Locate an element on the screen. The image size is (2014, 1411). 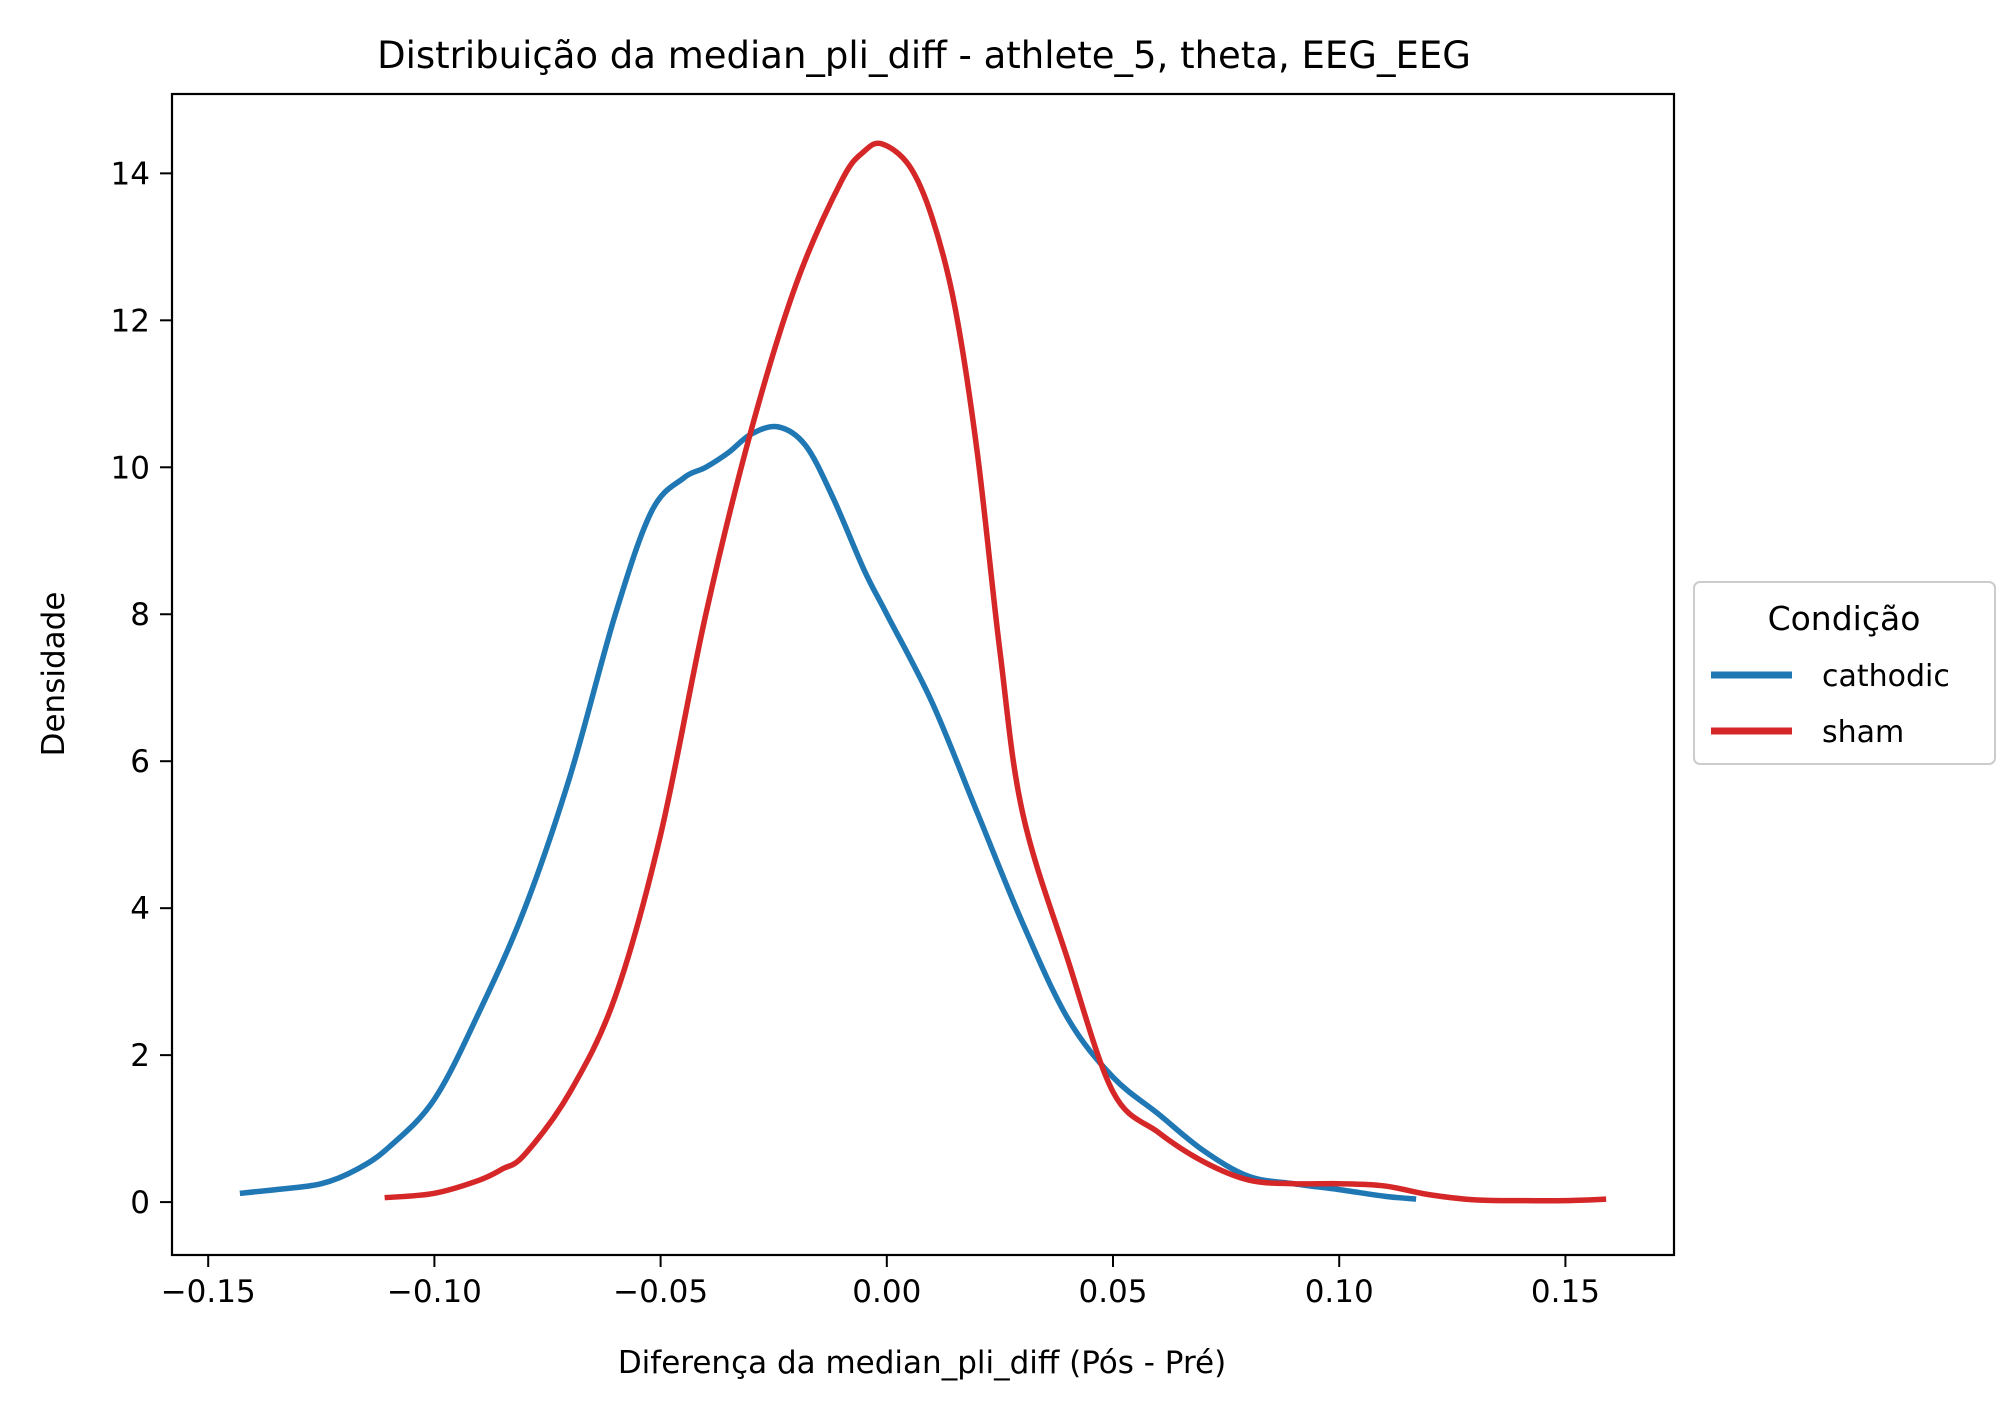
legend-box is located at coordinates (1844, 673).